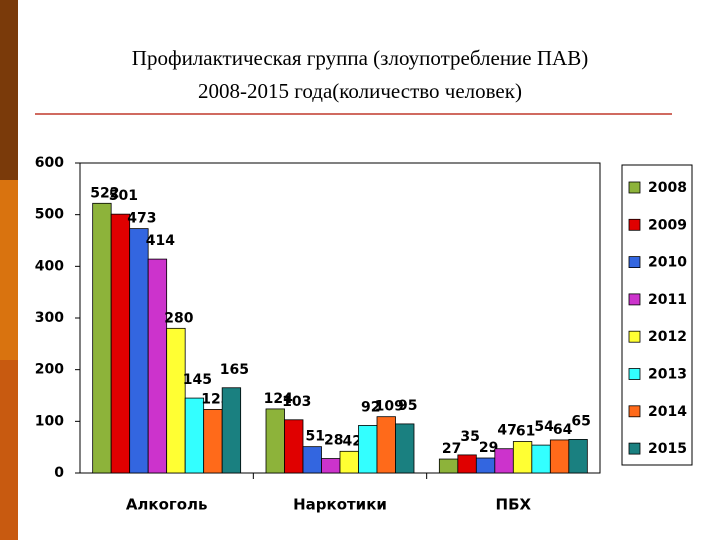  Describe the element at coordinates (360, 91) in the screenshot. I see `chart-title: 2008-2015 года(количество человек)` at that location.